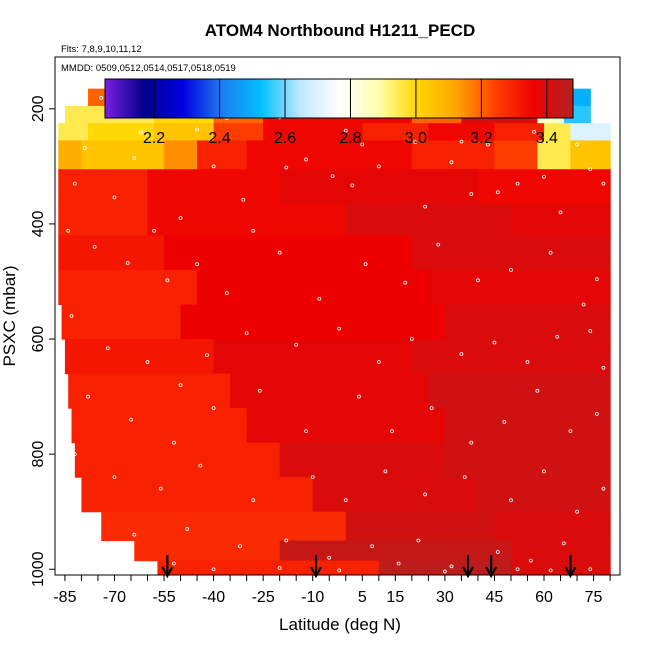 This screenshot has width=650, height=655. I want to click on chart-title: ATOM4 Northbound H1211_PECD, so click(340, 30).